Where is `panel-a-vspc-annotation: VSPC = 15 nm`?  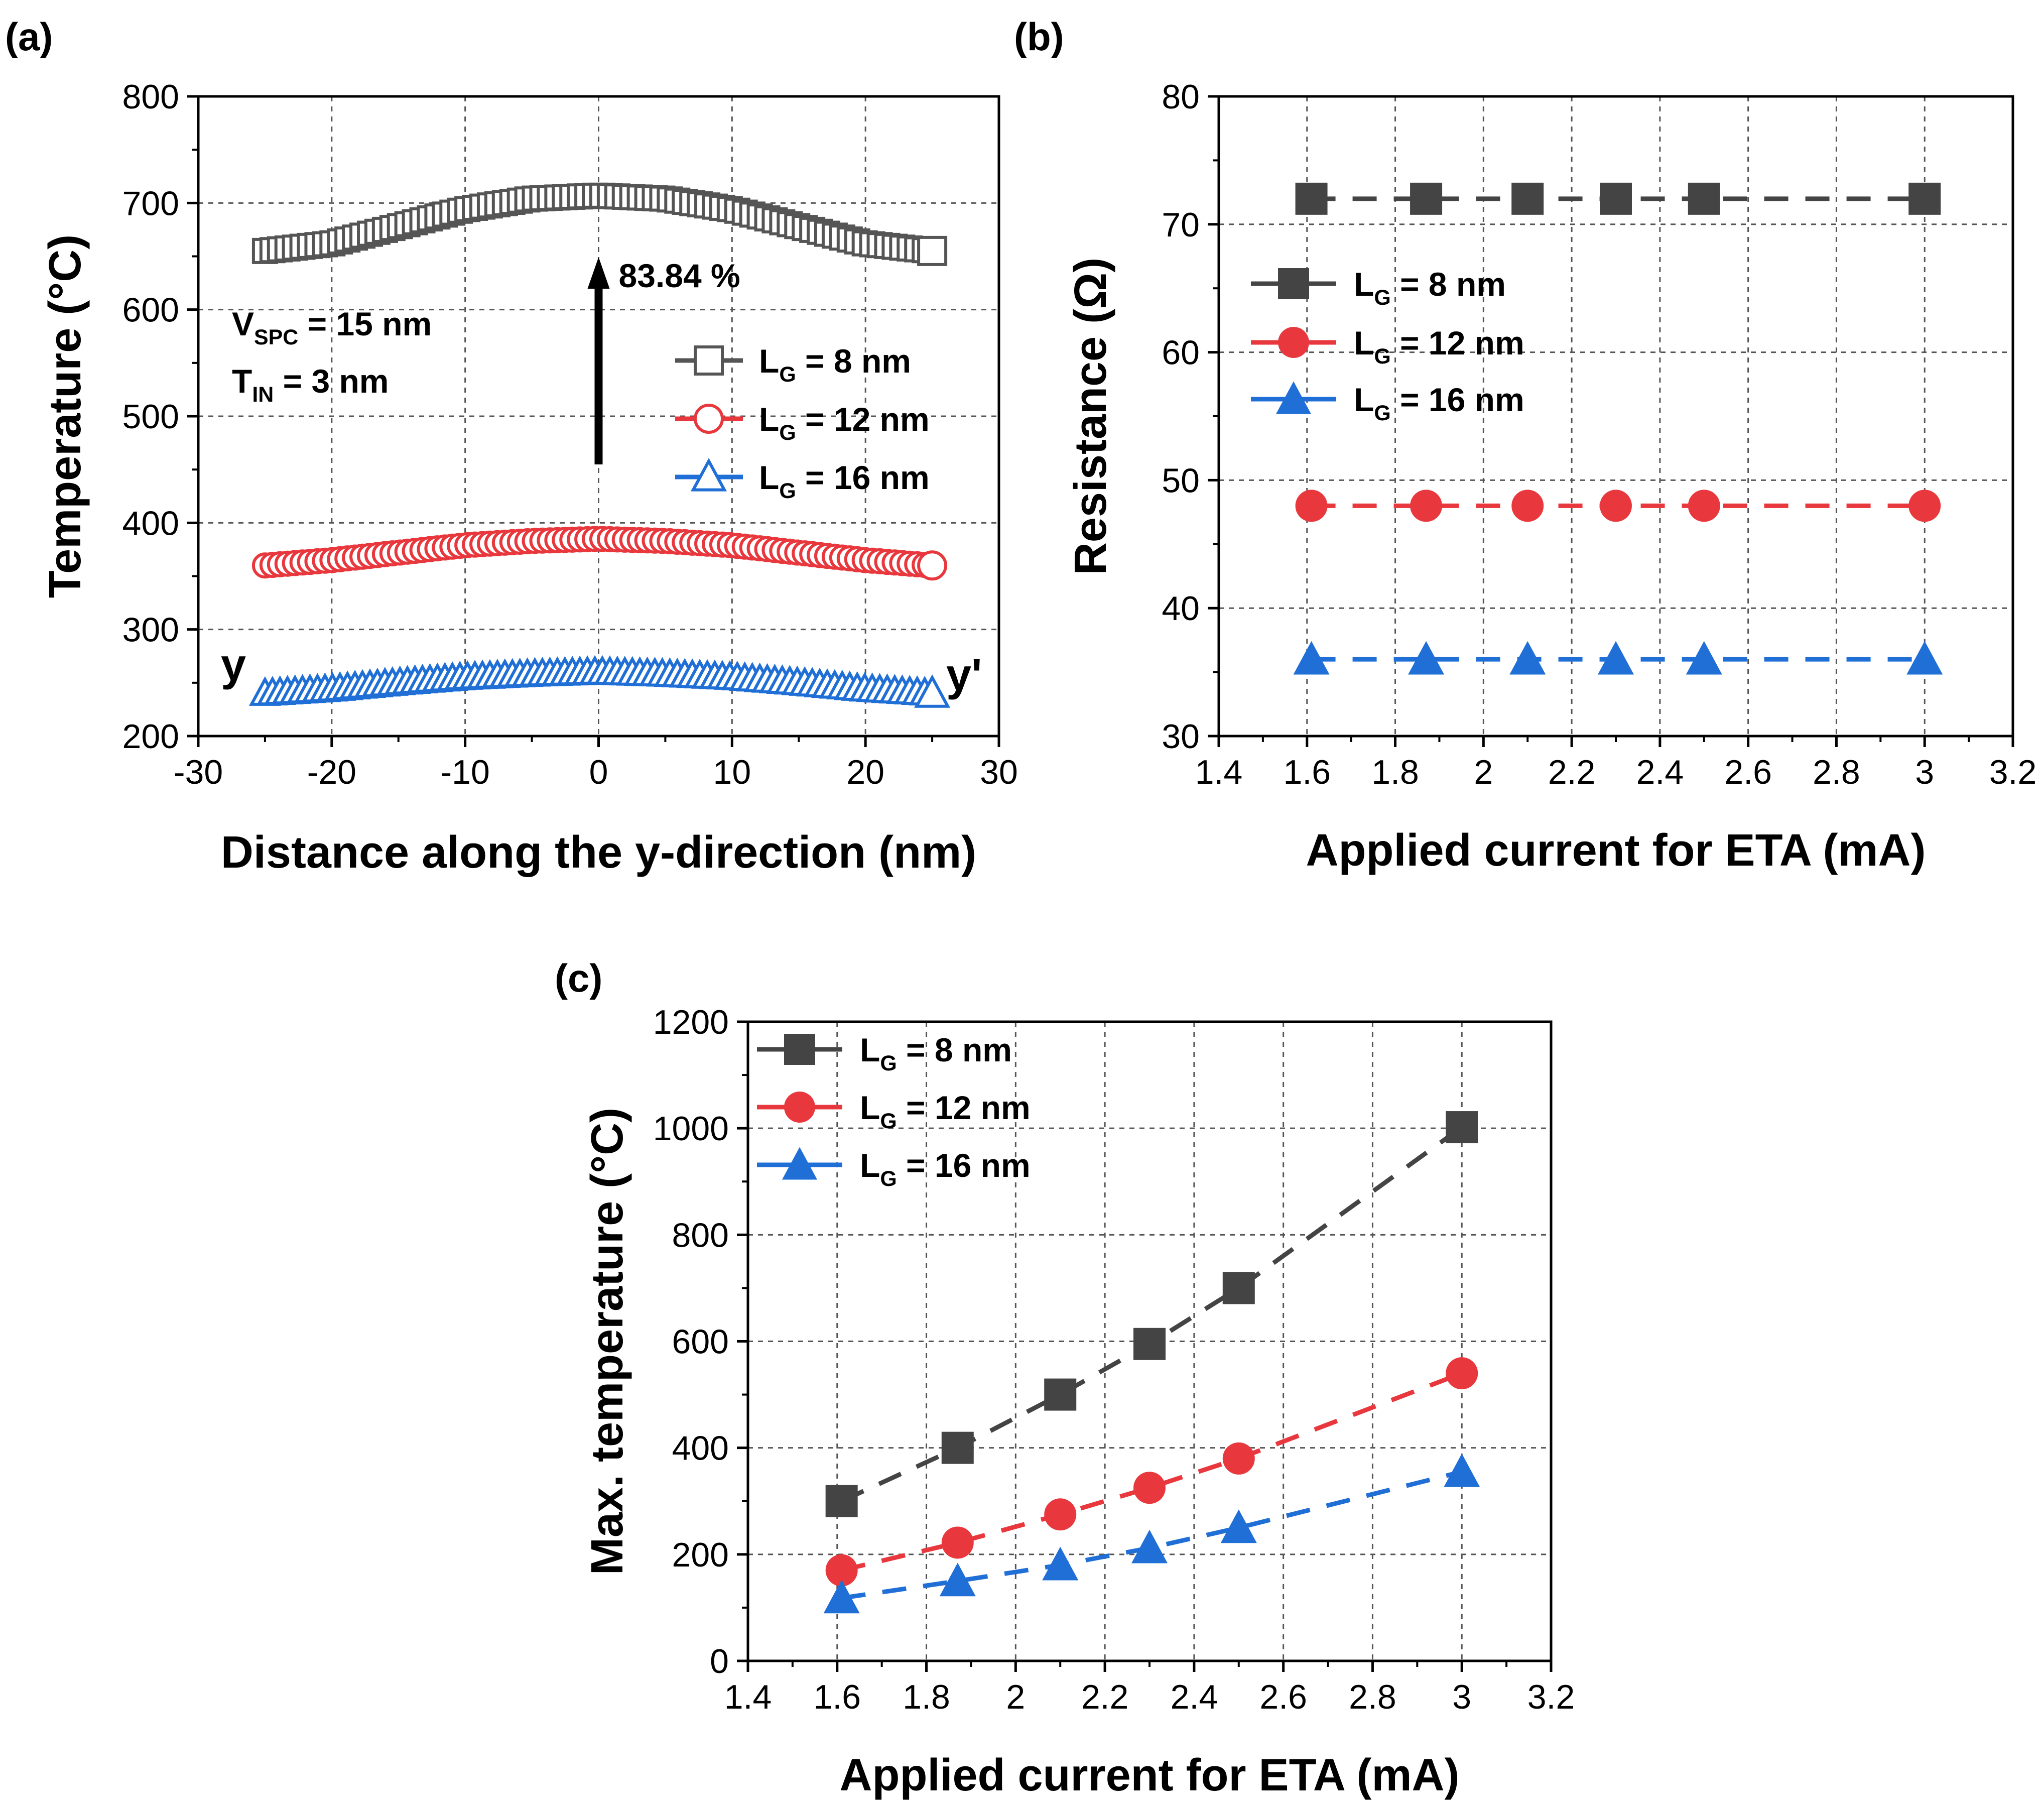 panel-a-vspc-annotation: VSPC = 15 nm is located at coordinates (332, 327).